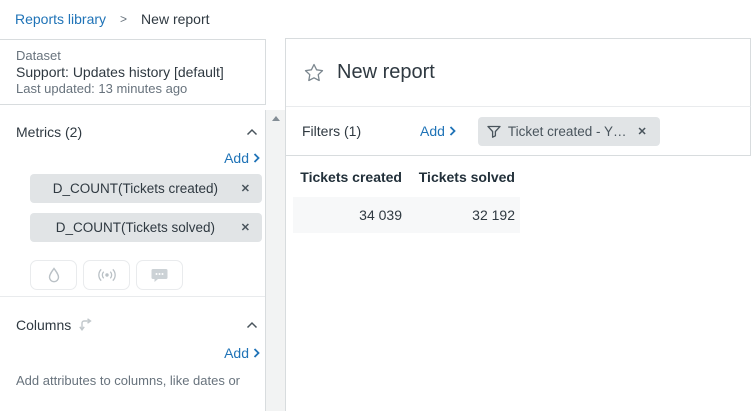 This screenshot has width=751, height=411. What do you see at coordinates (332, 131) in the screenshot?
I see `filters-label: Filters (1)` at bounding box center [332, 131].